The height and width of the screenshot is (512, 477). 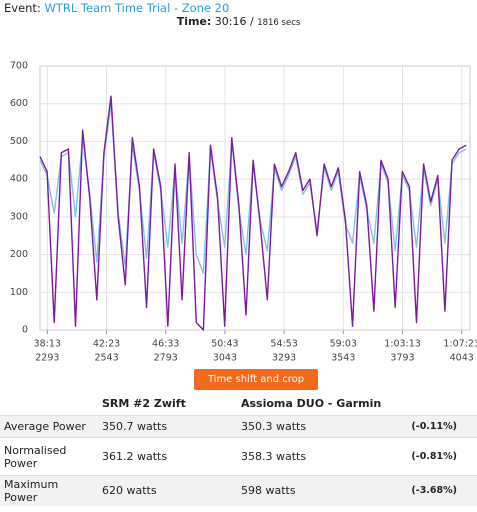 What do you see at coordinates (19, 254) in the screenshot?
I see `y-tick-label: 200` at bounding box center [19, 254].